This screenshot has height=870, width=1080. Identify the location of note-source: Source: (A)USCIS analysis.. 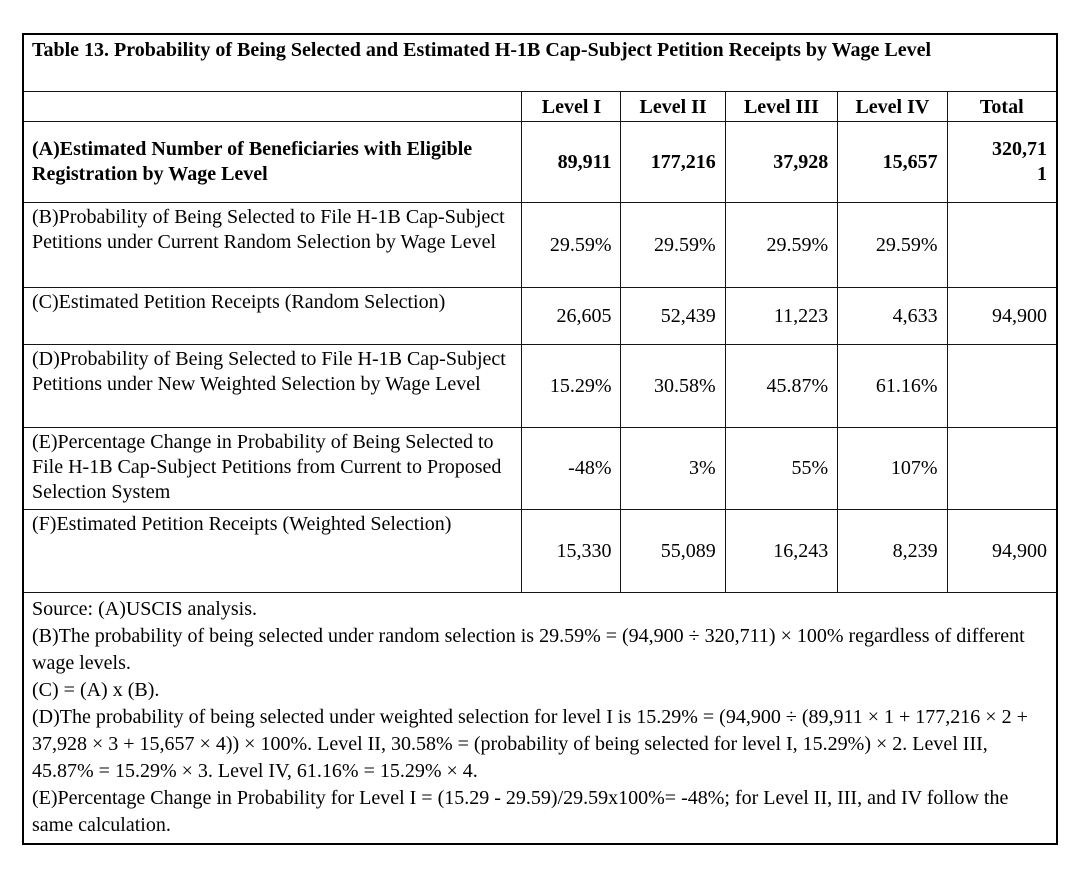
(144, 609).